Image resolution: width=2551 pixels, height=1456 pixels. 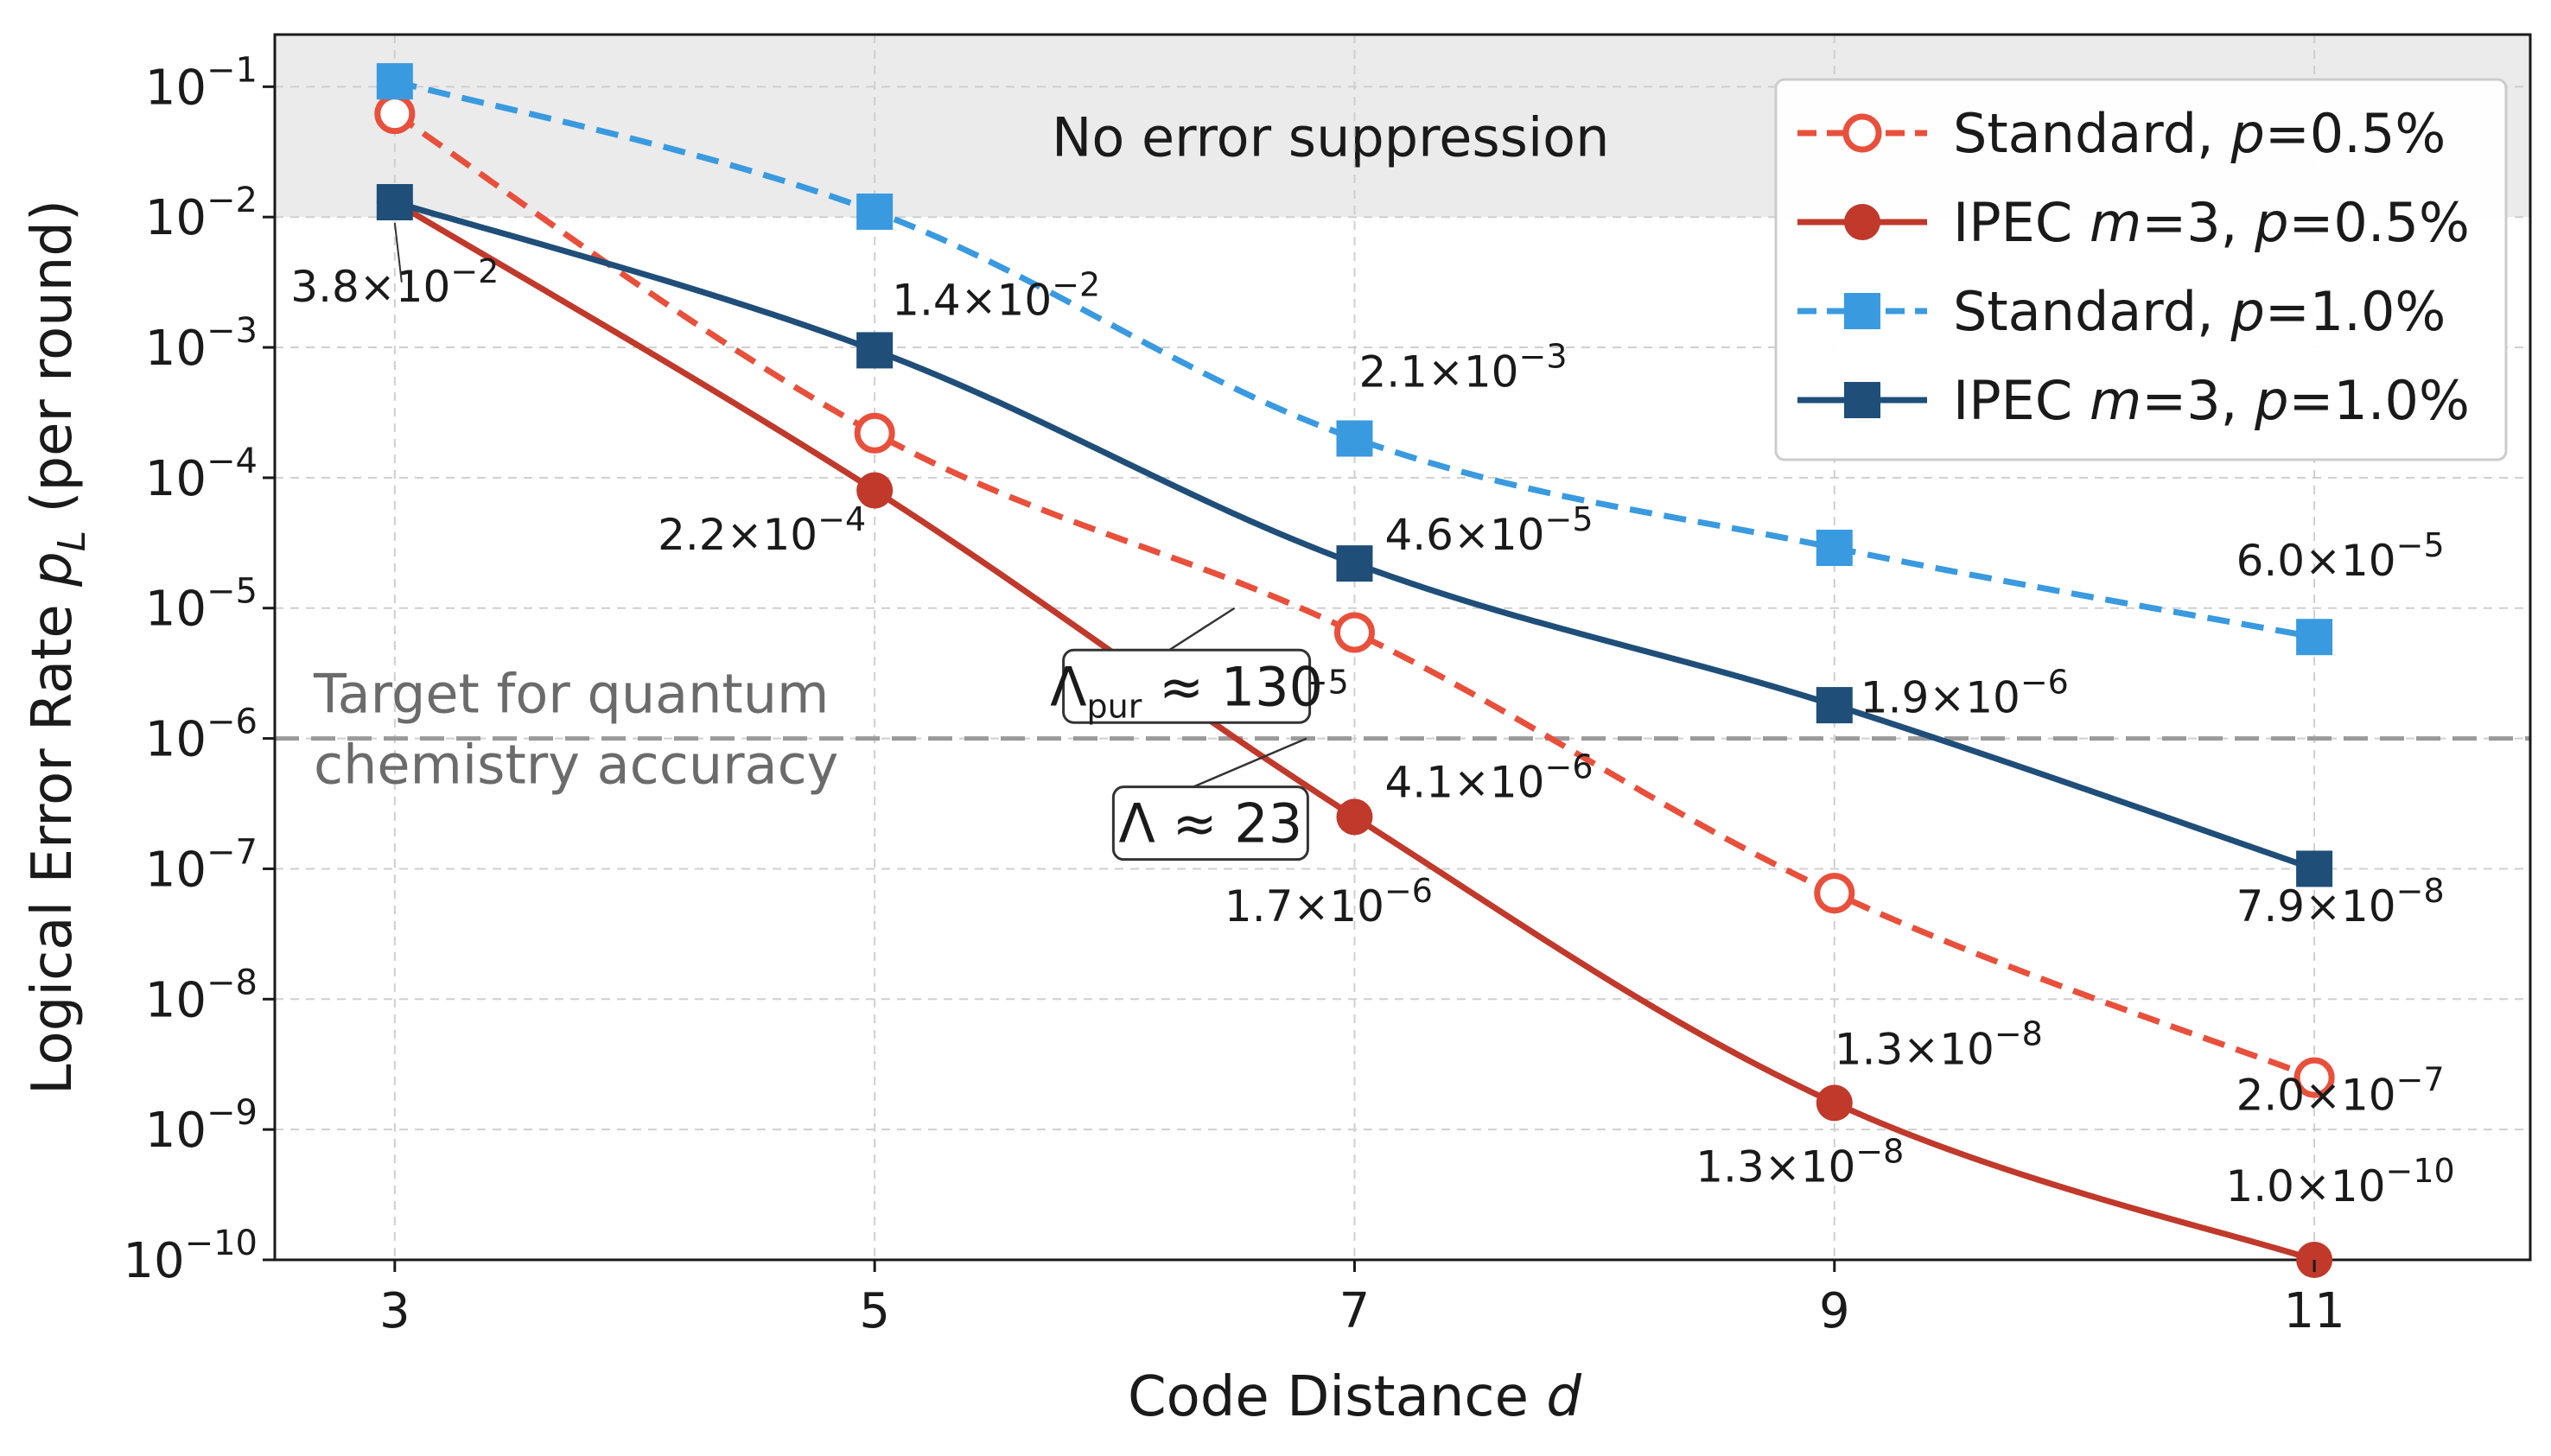 What do you see at coordinates (58, 647) in the screenshot?
I see `y-axis-label: Logical Error Rate pL (per round)` at bounding box center [58, 647].